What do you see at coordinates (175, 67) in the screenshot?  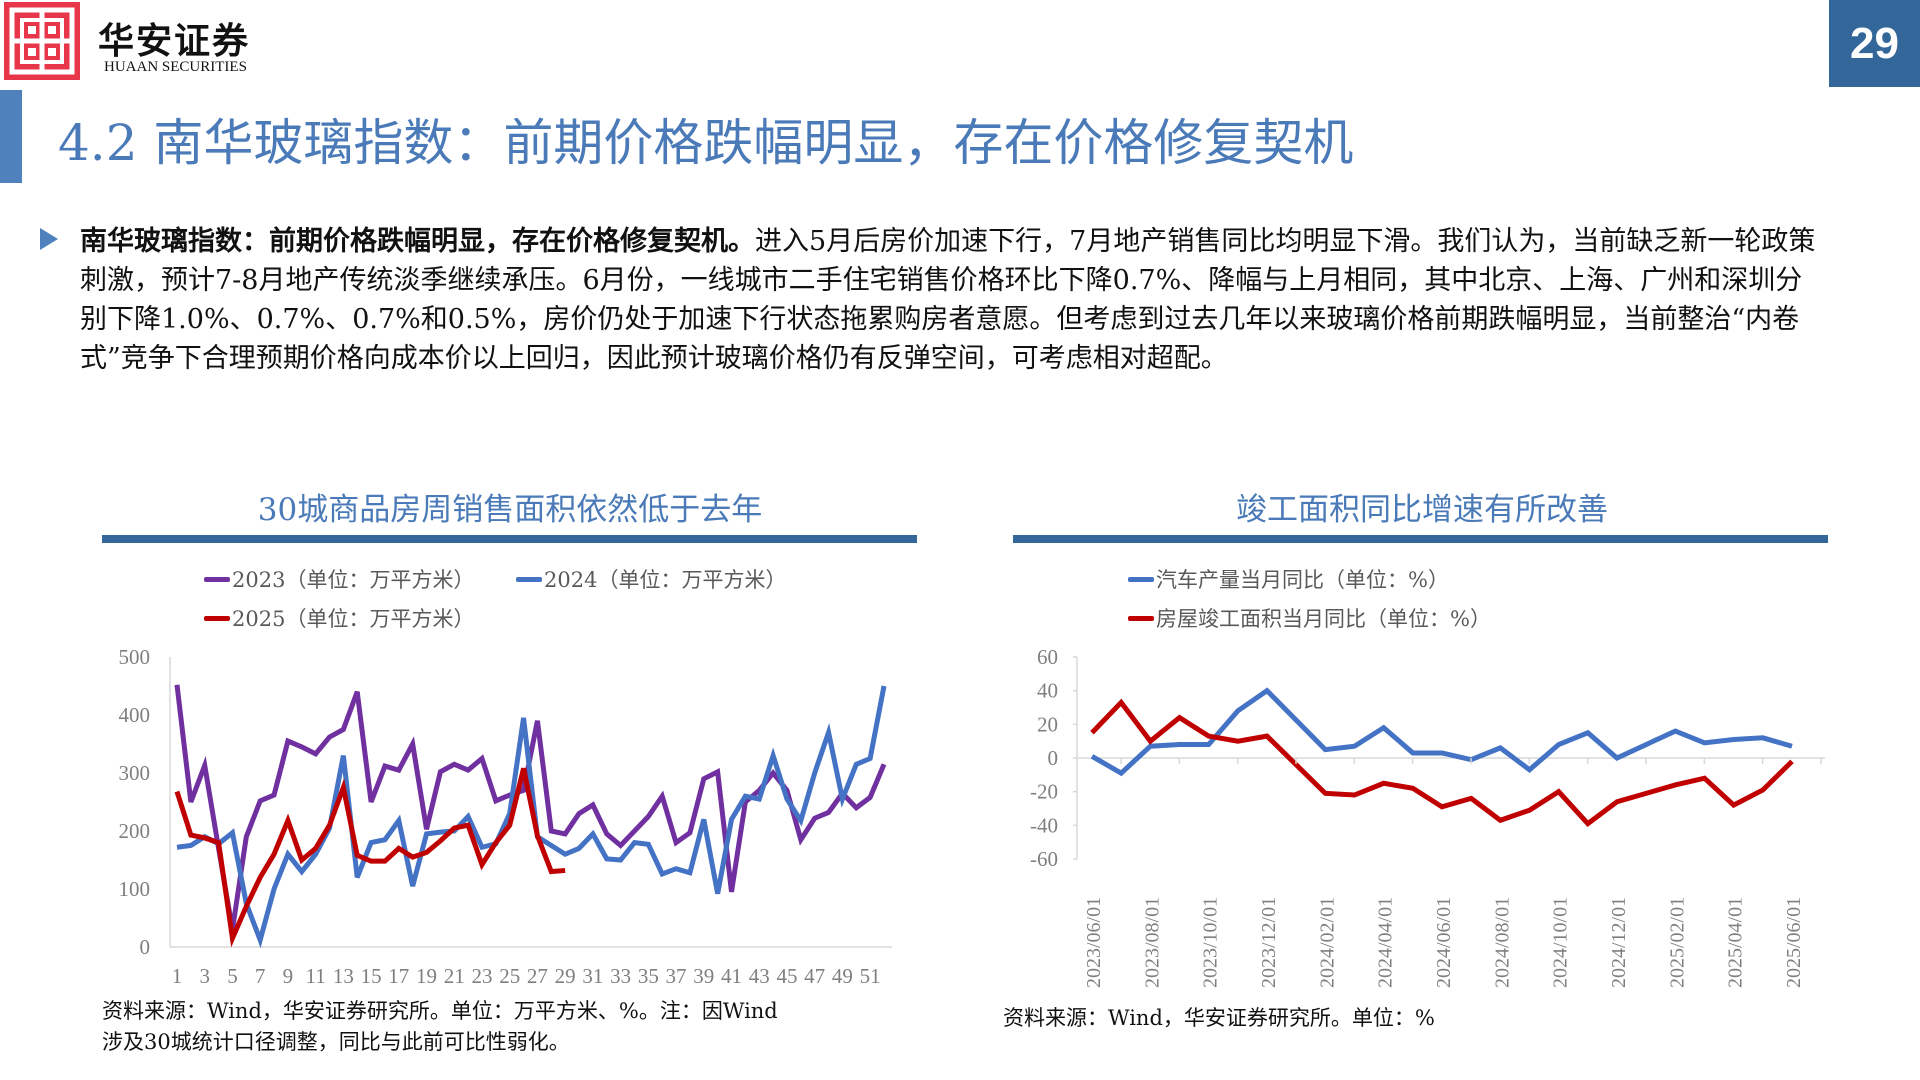 I see `brand-name-en: HUAAN SECURITIES` at bounding box center [175, 67].